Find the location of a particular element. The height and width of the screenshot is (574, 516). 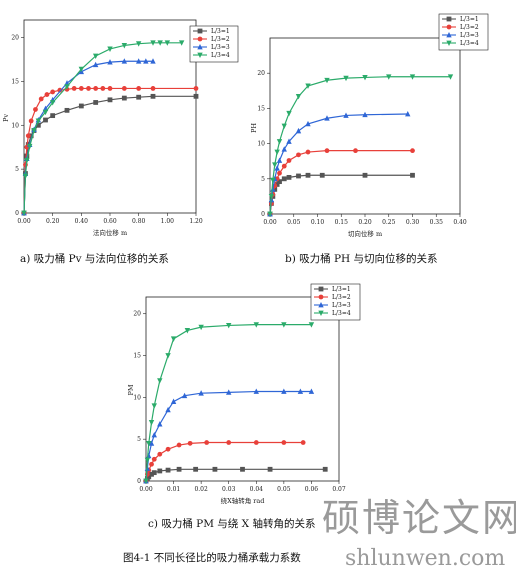

y-axis-label: PH is located at coordinates (254, 128).